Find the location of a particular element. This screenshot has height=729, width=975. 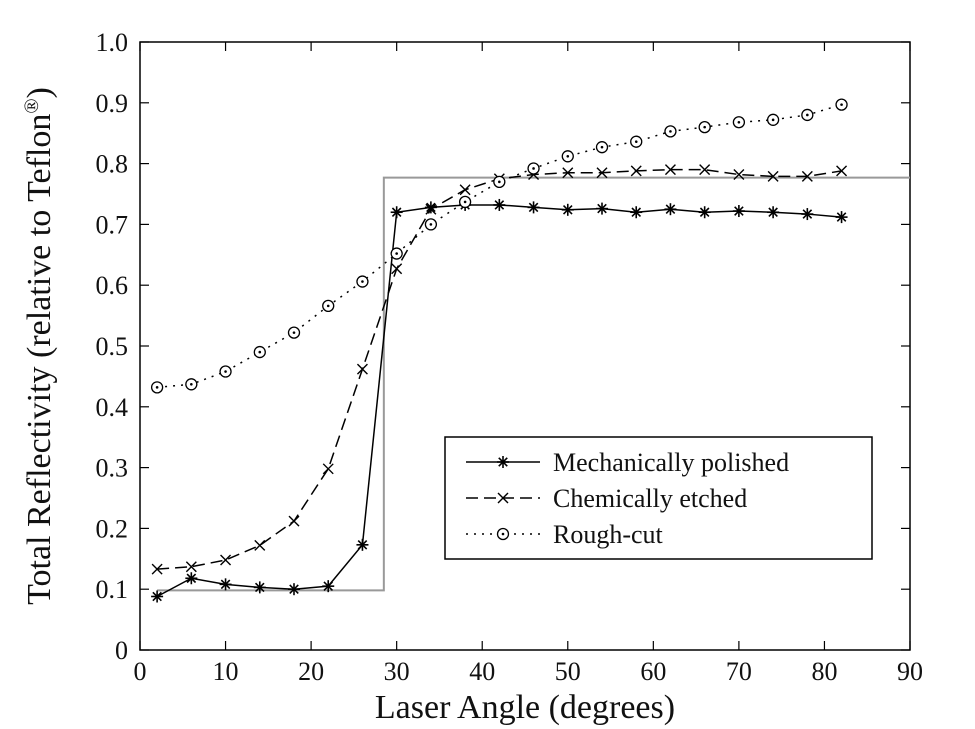

x-tick-label: 20 is located at coordinates (311, 671).